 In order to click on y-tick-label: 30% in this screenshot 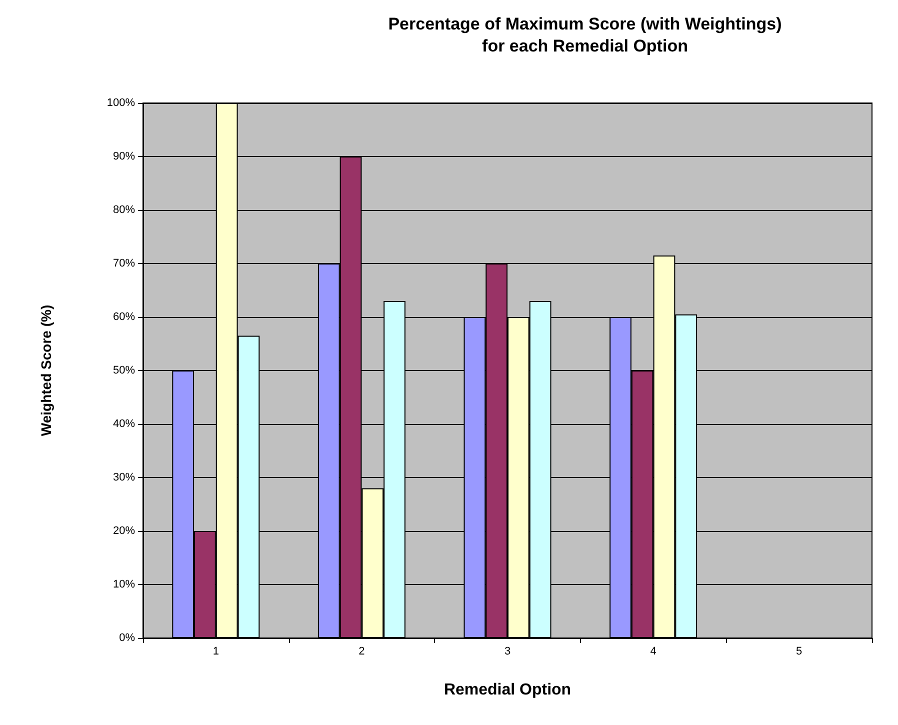, I will do `click(124, 478)`.